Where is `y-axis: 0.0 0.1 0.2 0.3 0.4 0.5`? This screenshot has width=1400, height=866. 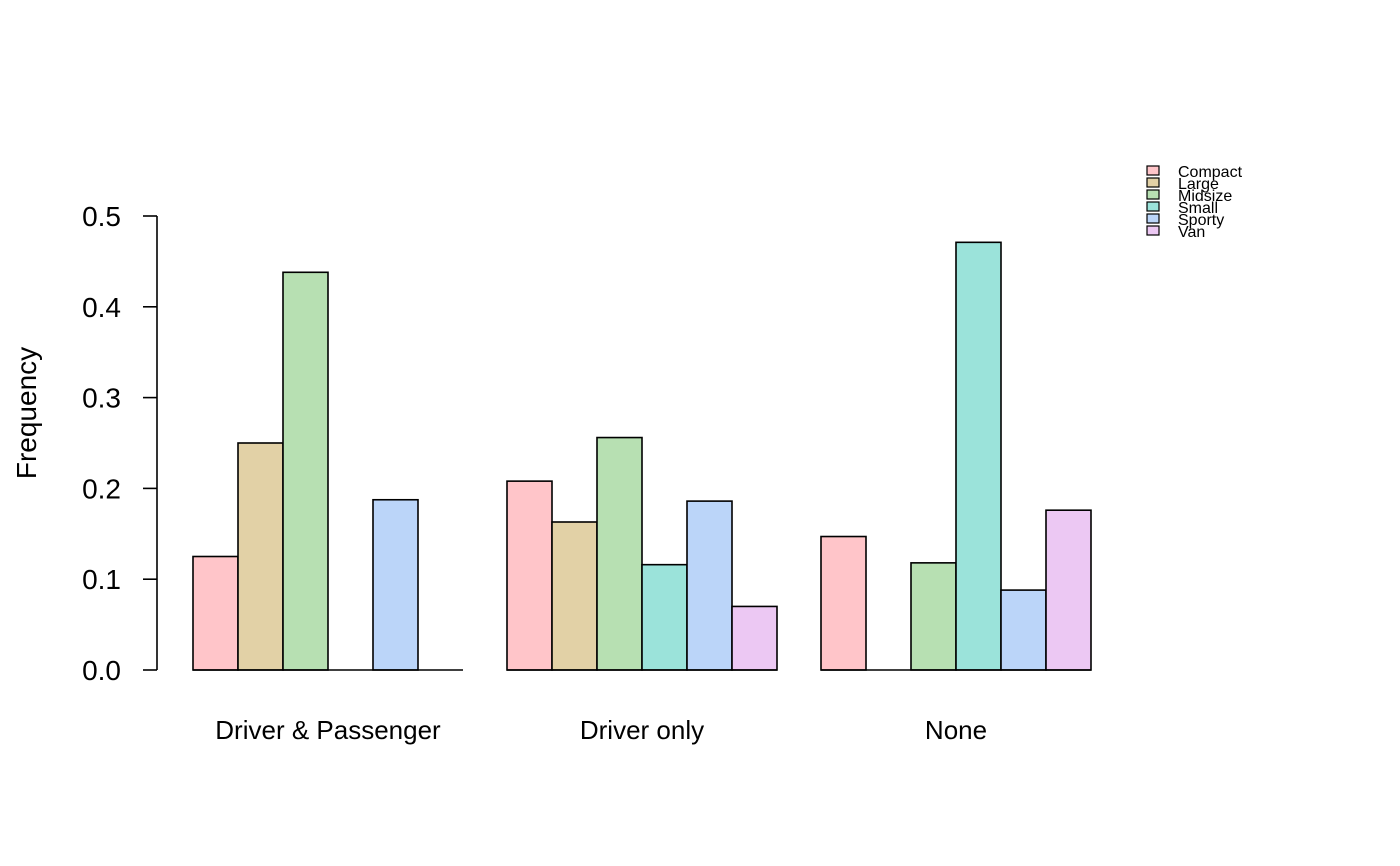 y-axis: 0.0 0.1 0.2 0.3 0.4 0.5 is located at coordinates (120, 443).